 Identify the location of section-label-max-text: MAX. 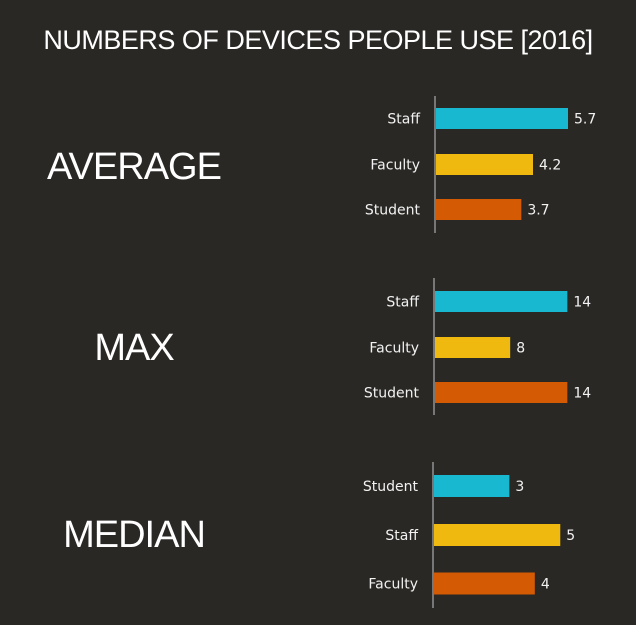
(134, 348).